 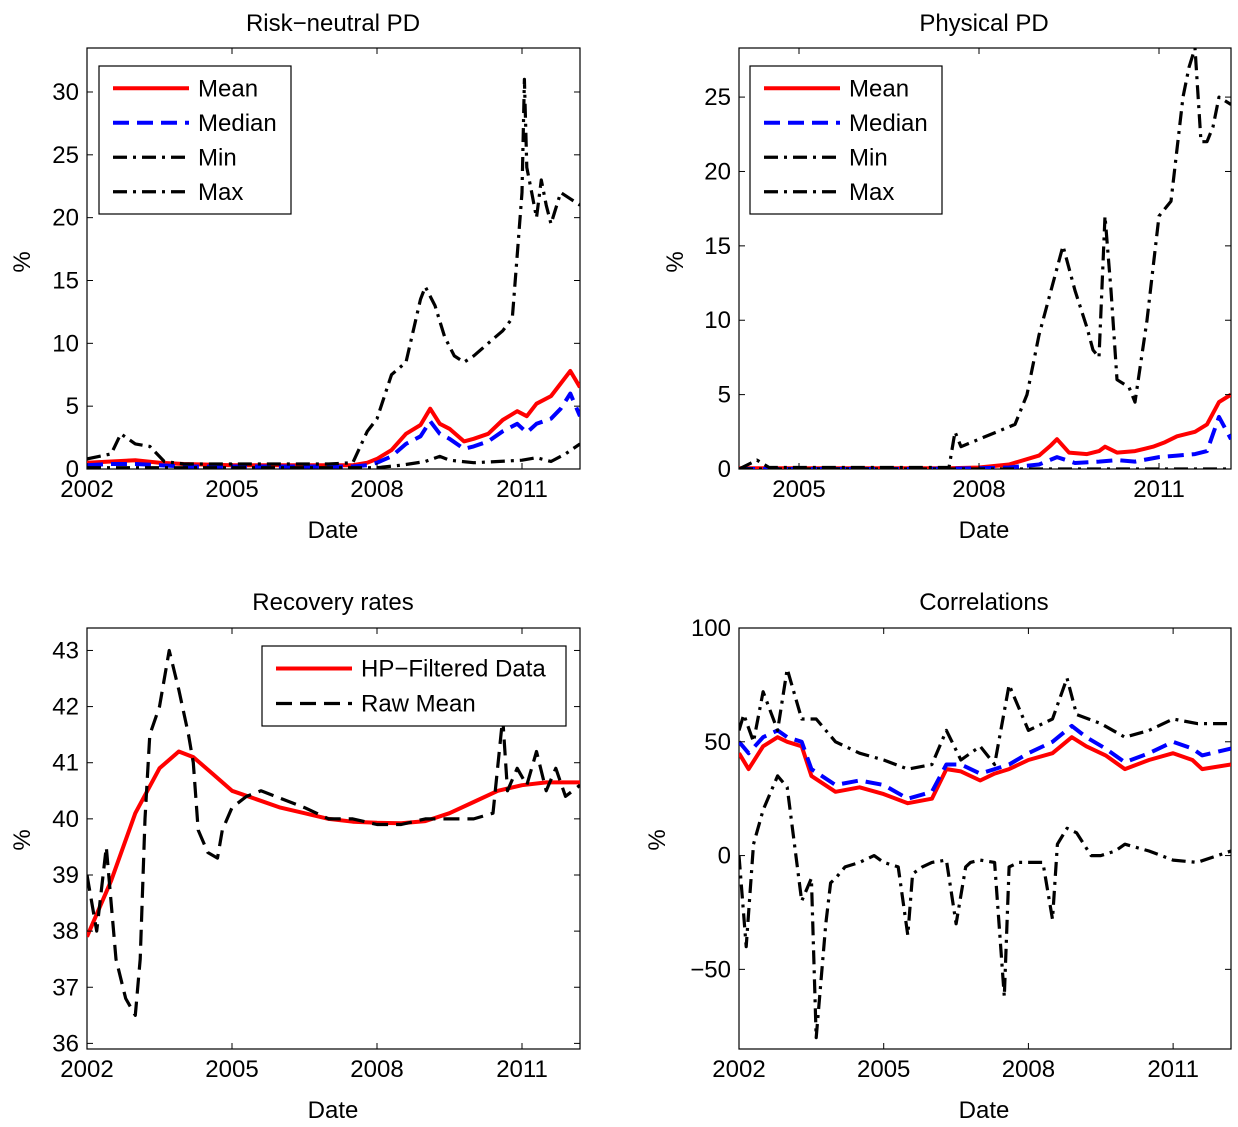 What do you see at coordinates (65, 650) in the screenshot?
I see `y-tick-label: 43` at bounding box center [65, 650].